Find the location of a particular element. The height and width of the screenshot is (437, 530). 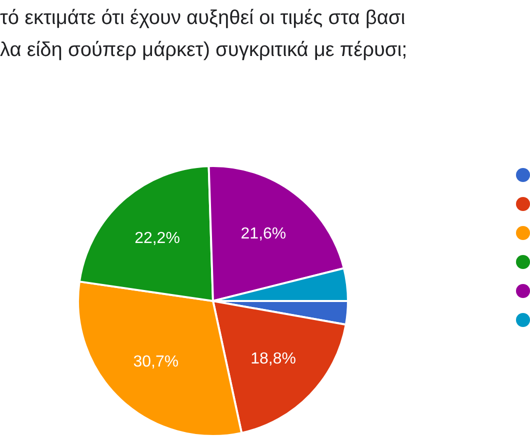

data-label: 30,7% is located at coordinates (156, 362).